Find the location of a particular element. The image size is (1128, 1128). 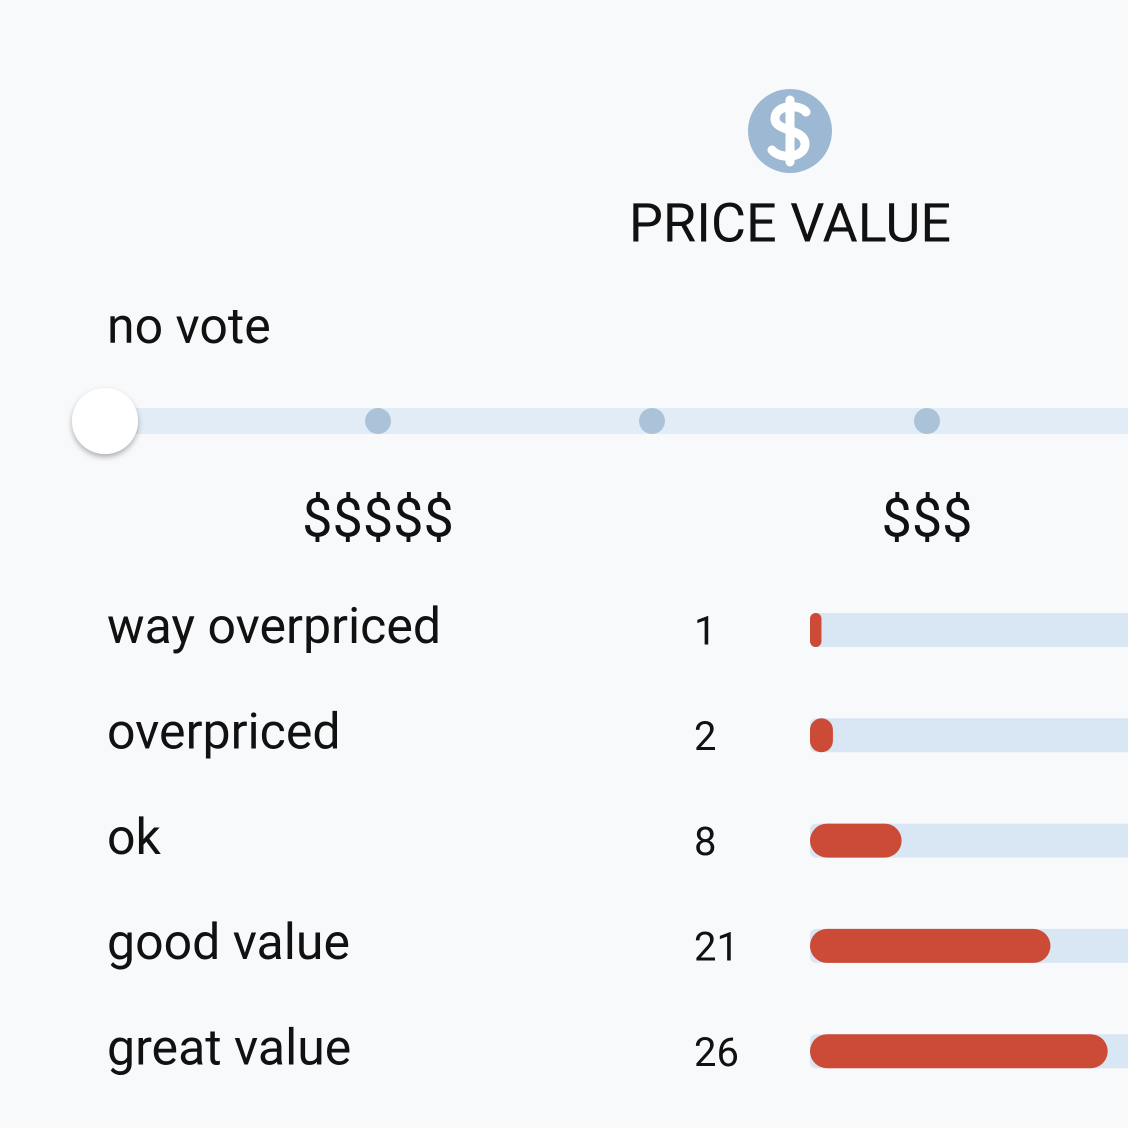

price-icon is located at coordinates (790, 131).